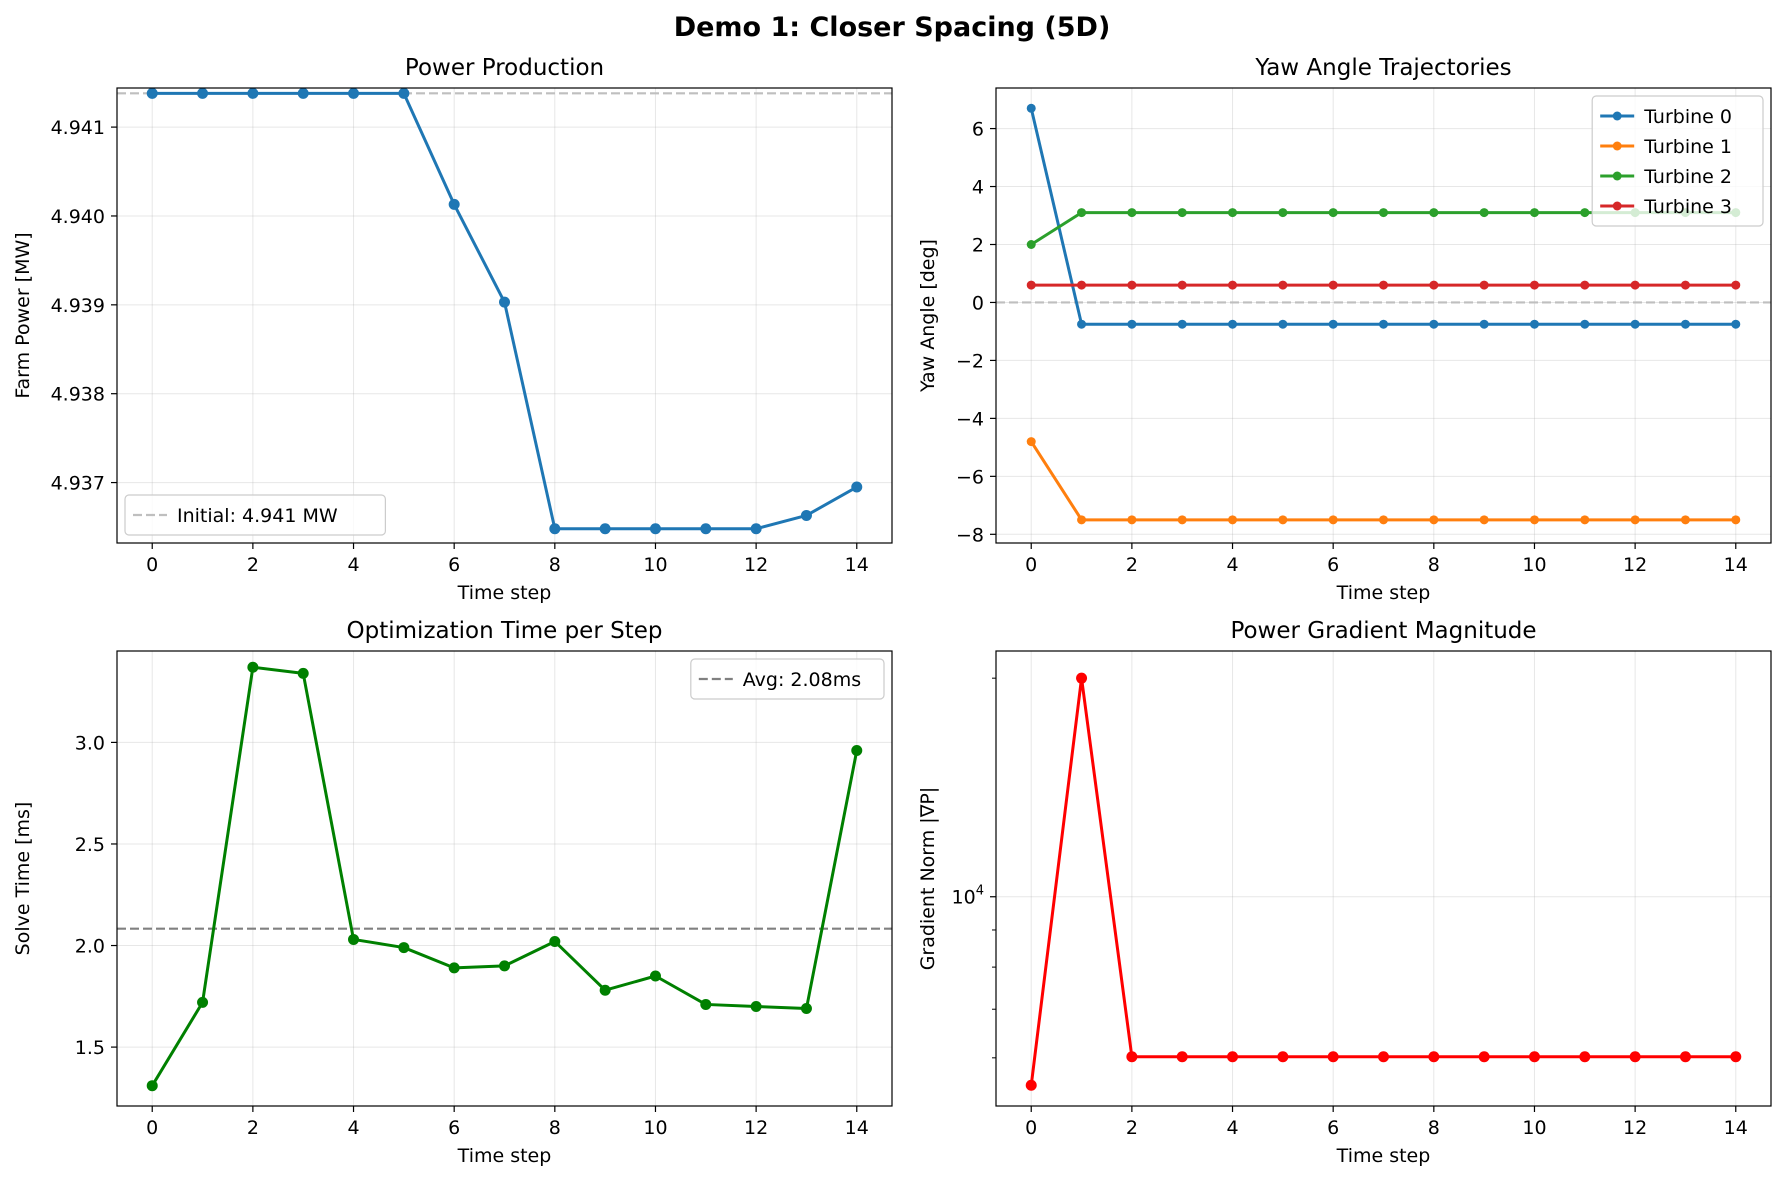  I want to click on y-tick-label: 3.0, so click(90, 743).